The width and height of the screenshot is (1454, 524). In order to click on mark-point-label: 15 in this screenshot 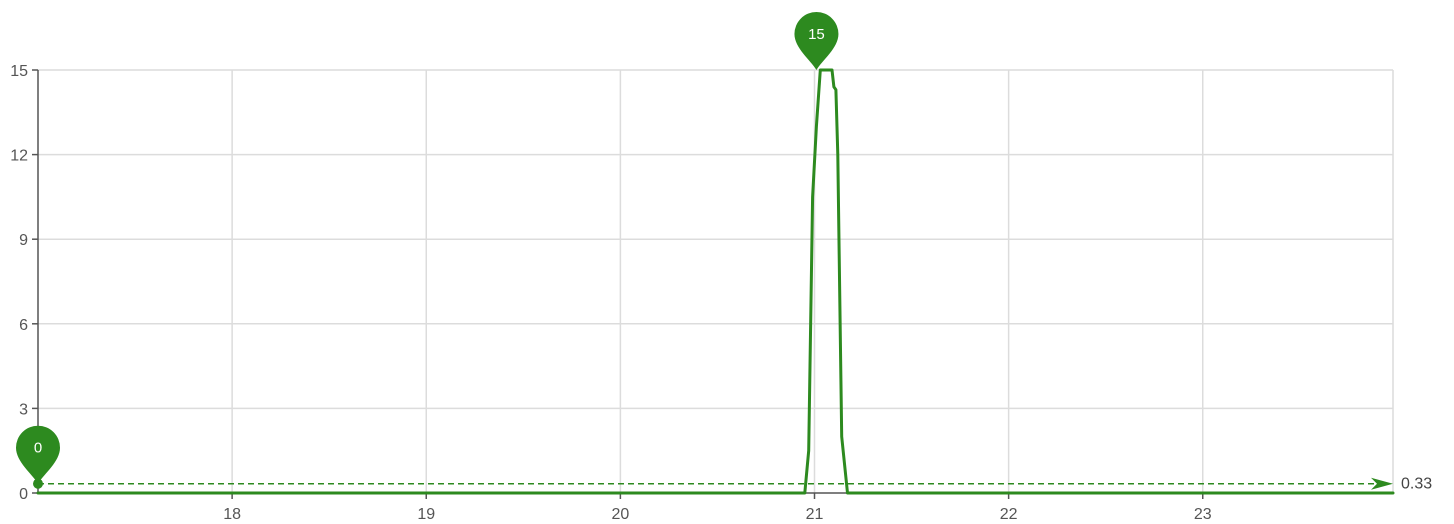, I will do `click(816, 34)`.